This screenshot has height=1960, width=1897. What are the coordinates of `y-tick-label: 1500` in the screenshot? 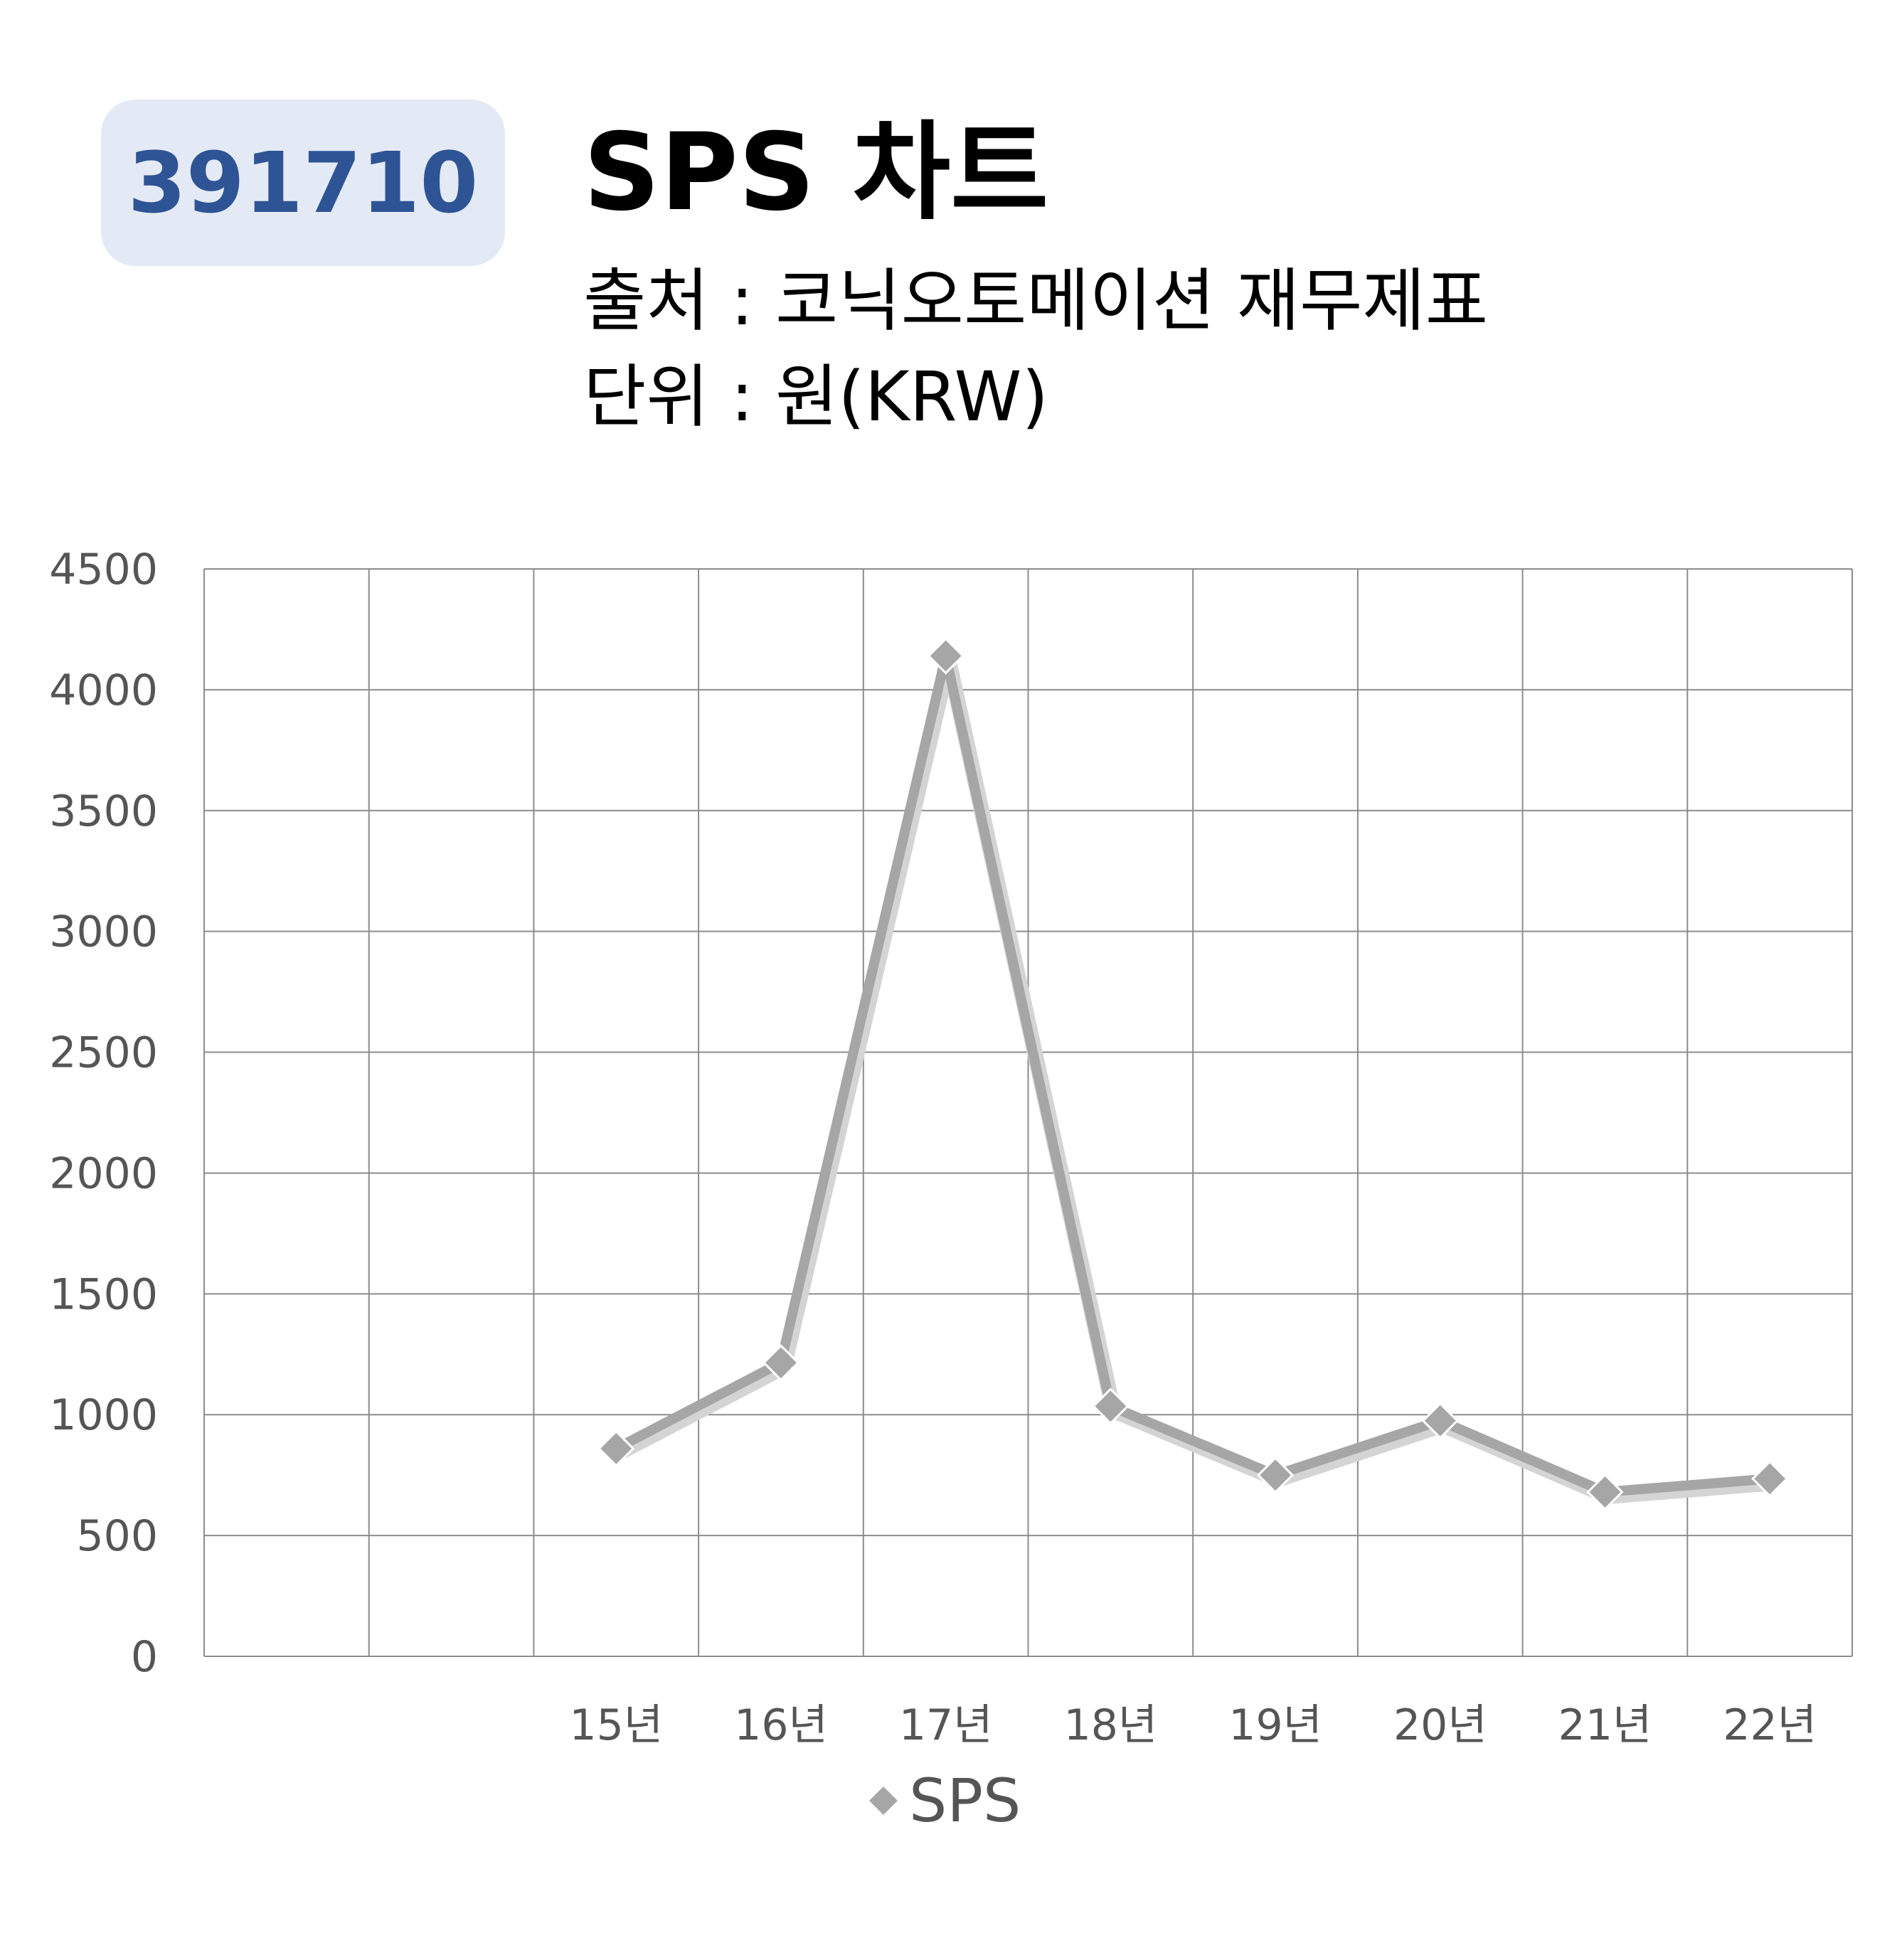 It's located at (104, 1294).